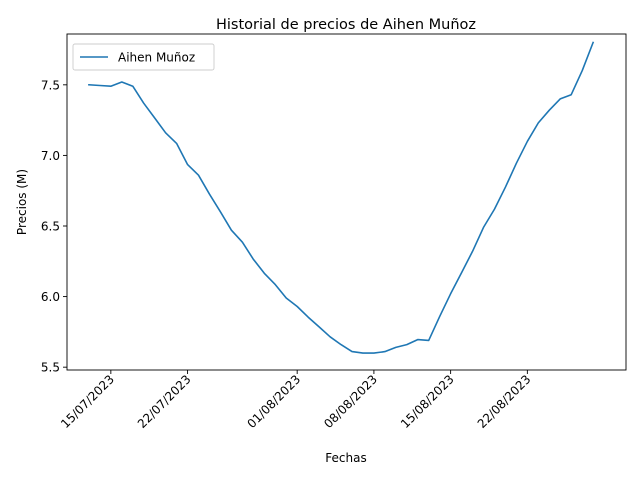 The height and width of the screenshot is (480, 640). Describe the element at coordinates (22, 202) in the screenshot. I see `y-axis-title: Precios (M)` at that location.